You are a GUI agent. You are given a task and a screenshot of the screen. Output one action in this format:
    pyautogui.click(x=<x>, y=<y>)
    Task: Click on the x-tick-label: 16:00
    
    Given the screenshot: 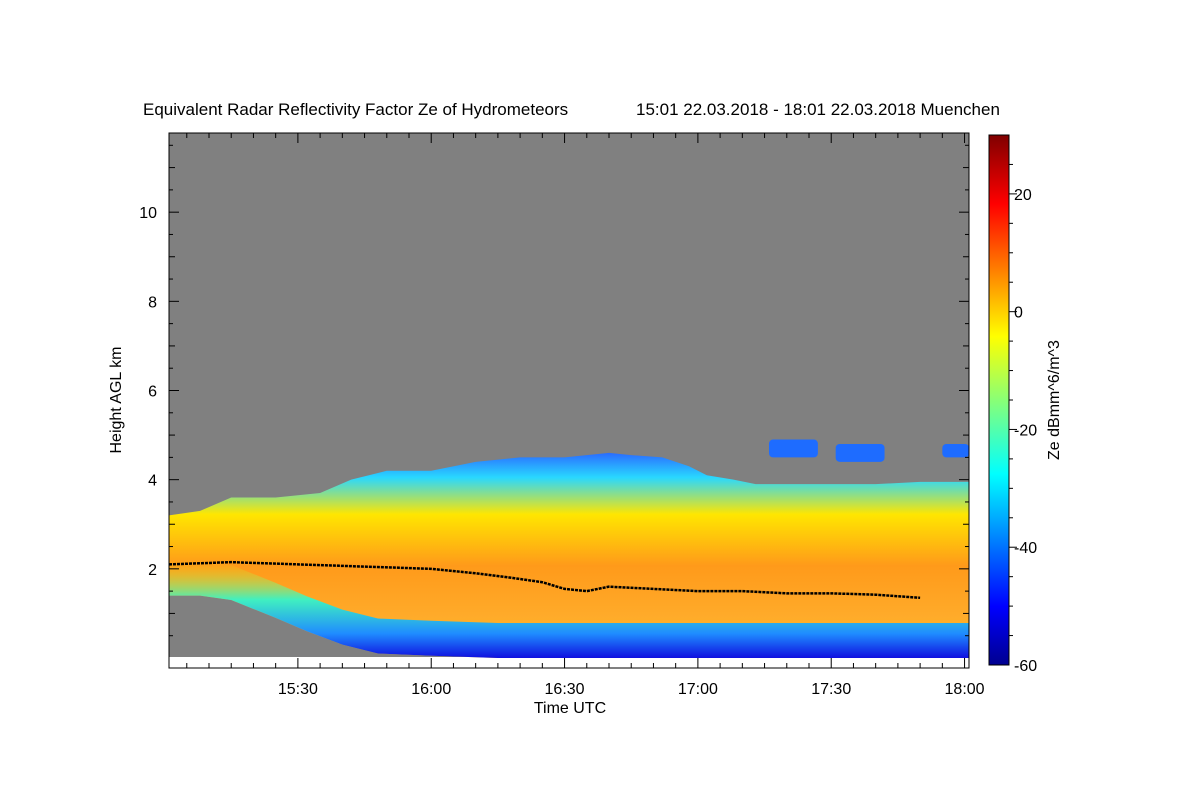 What is the action you would take?
    pyautogui.click(x=431, y=689)
    